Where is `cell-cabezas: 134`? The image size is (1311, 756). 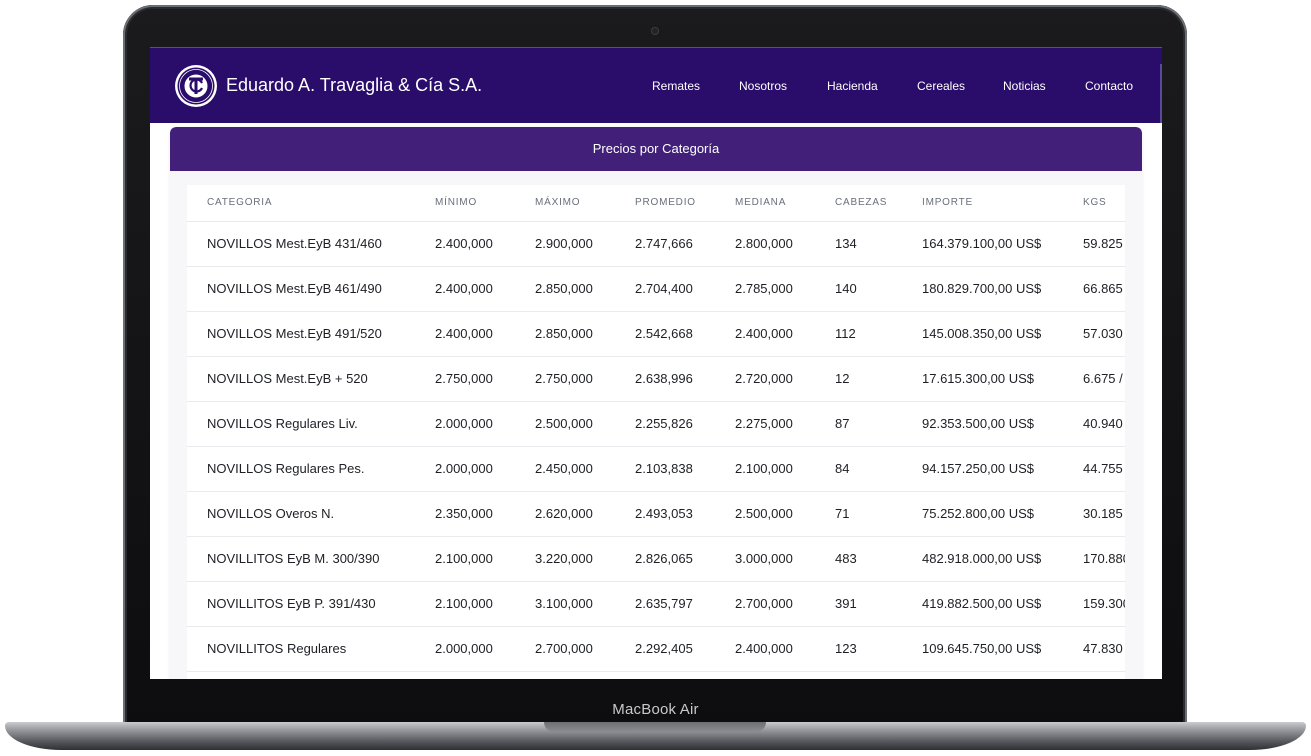 cell-cabezas: 134 is located at coordinates (846, 243).